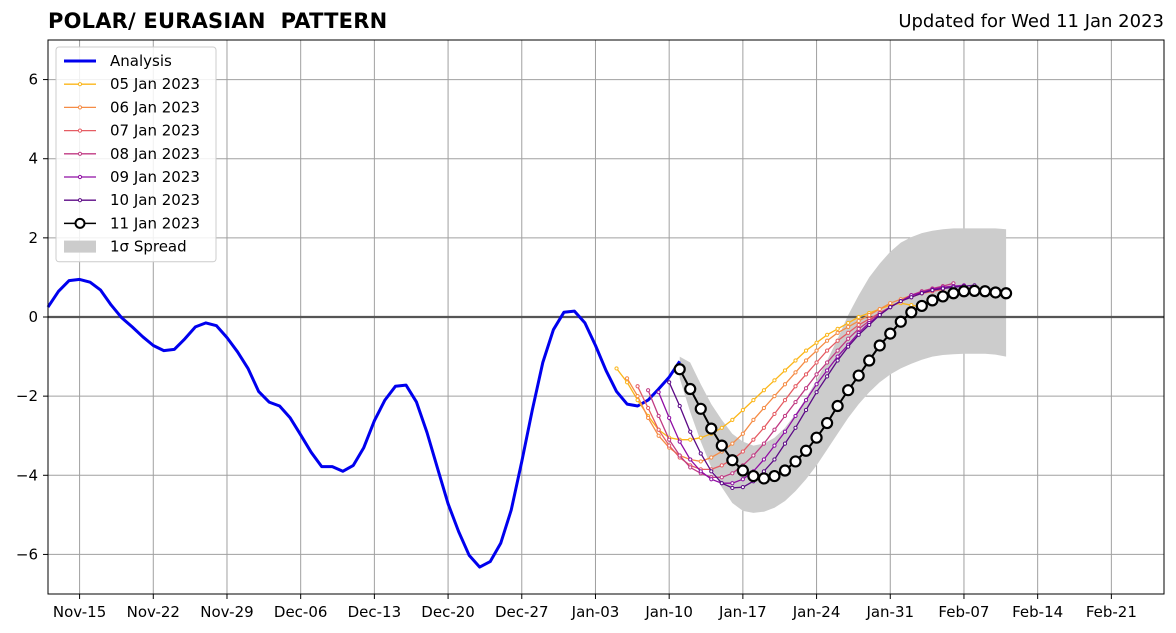 This screenshot has height=633, width=1176. I want to click on legend-item-11-jan-2023-label: 11 Jan 2023, so click(155, 223).